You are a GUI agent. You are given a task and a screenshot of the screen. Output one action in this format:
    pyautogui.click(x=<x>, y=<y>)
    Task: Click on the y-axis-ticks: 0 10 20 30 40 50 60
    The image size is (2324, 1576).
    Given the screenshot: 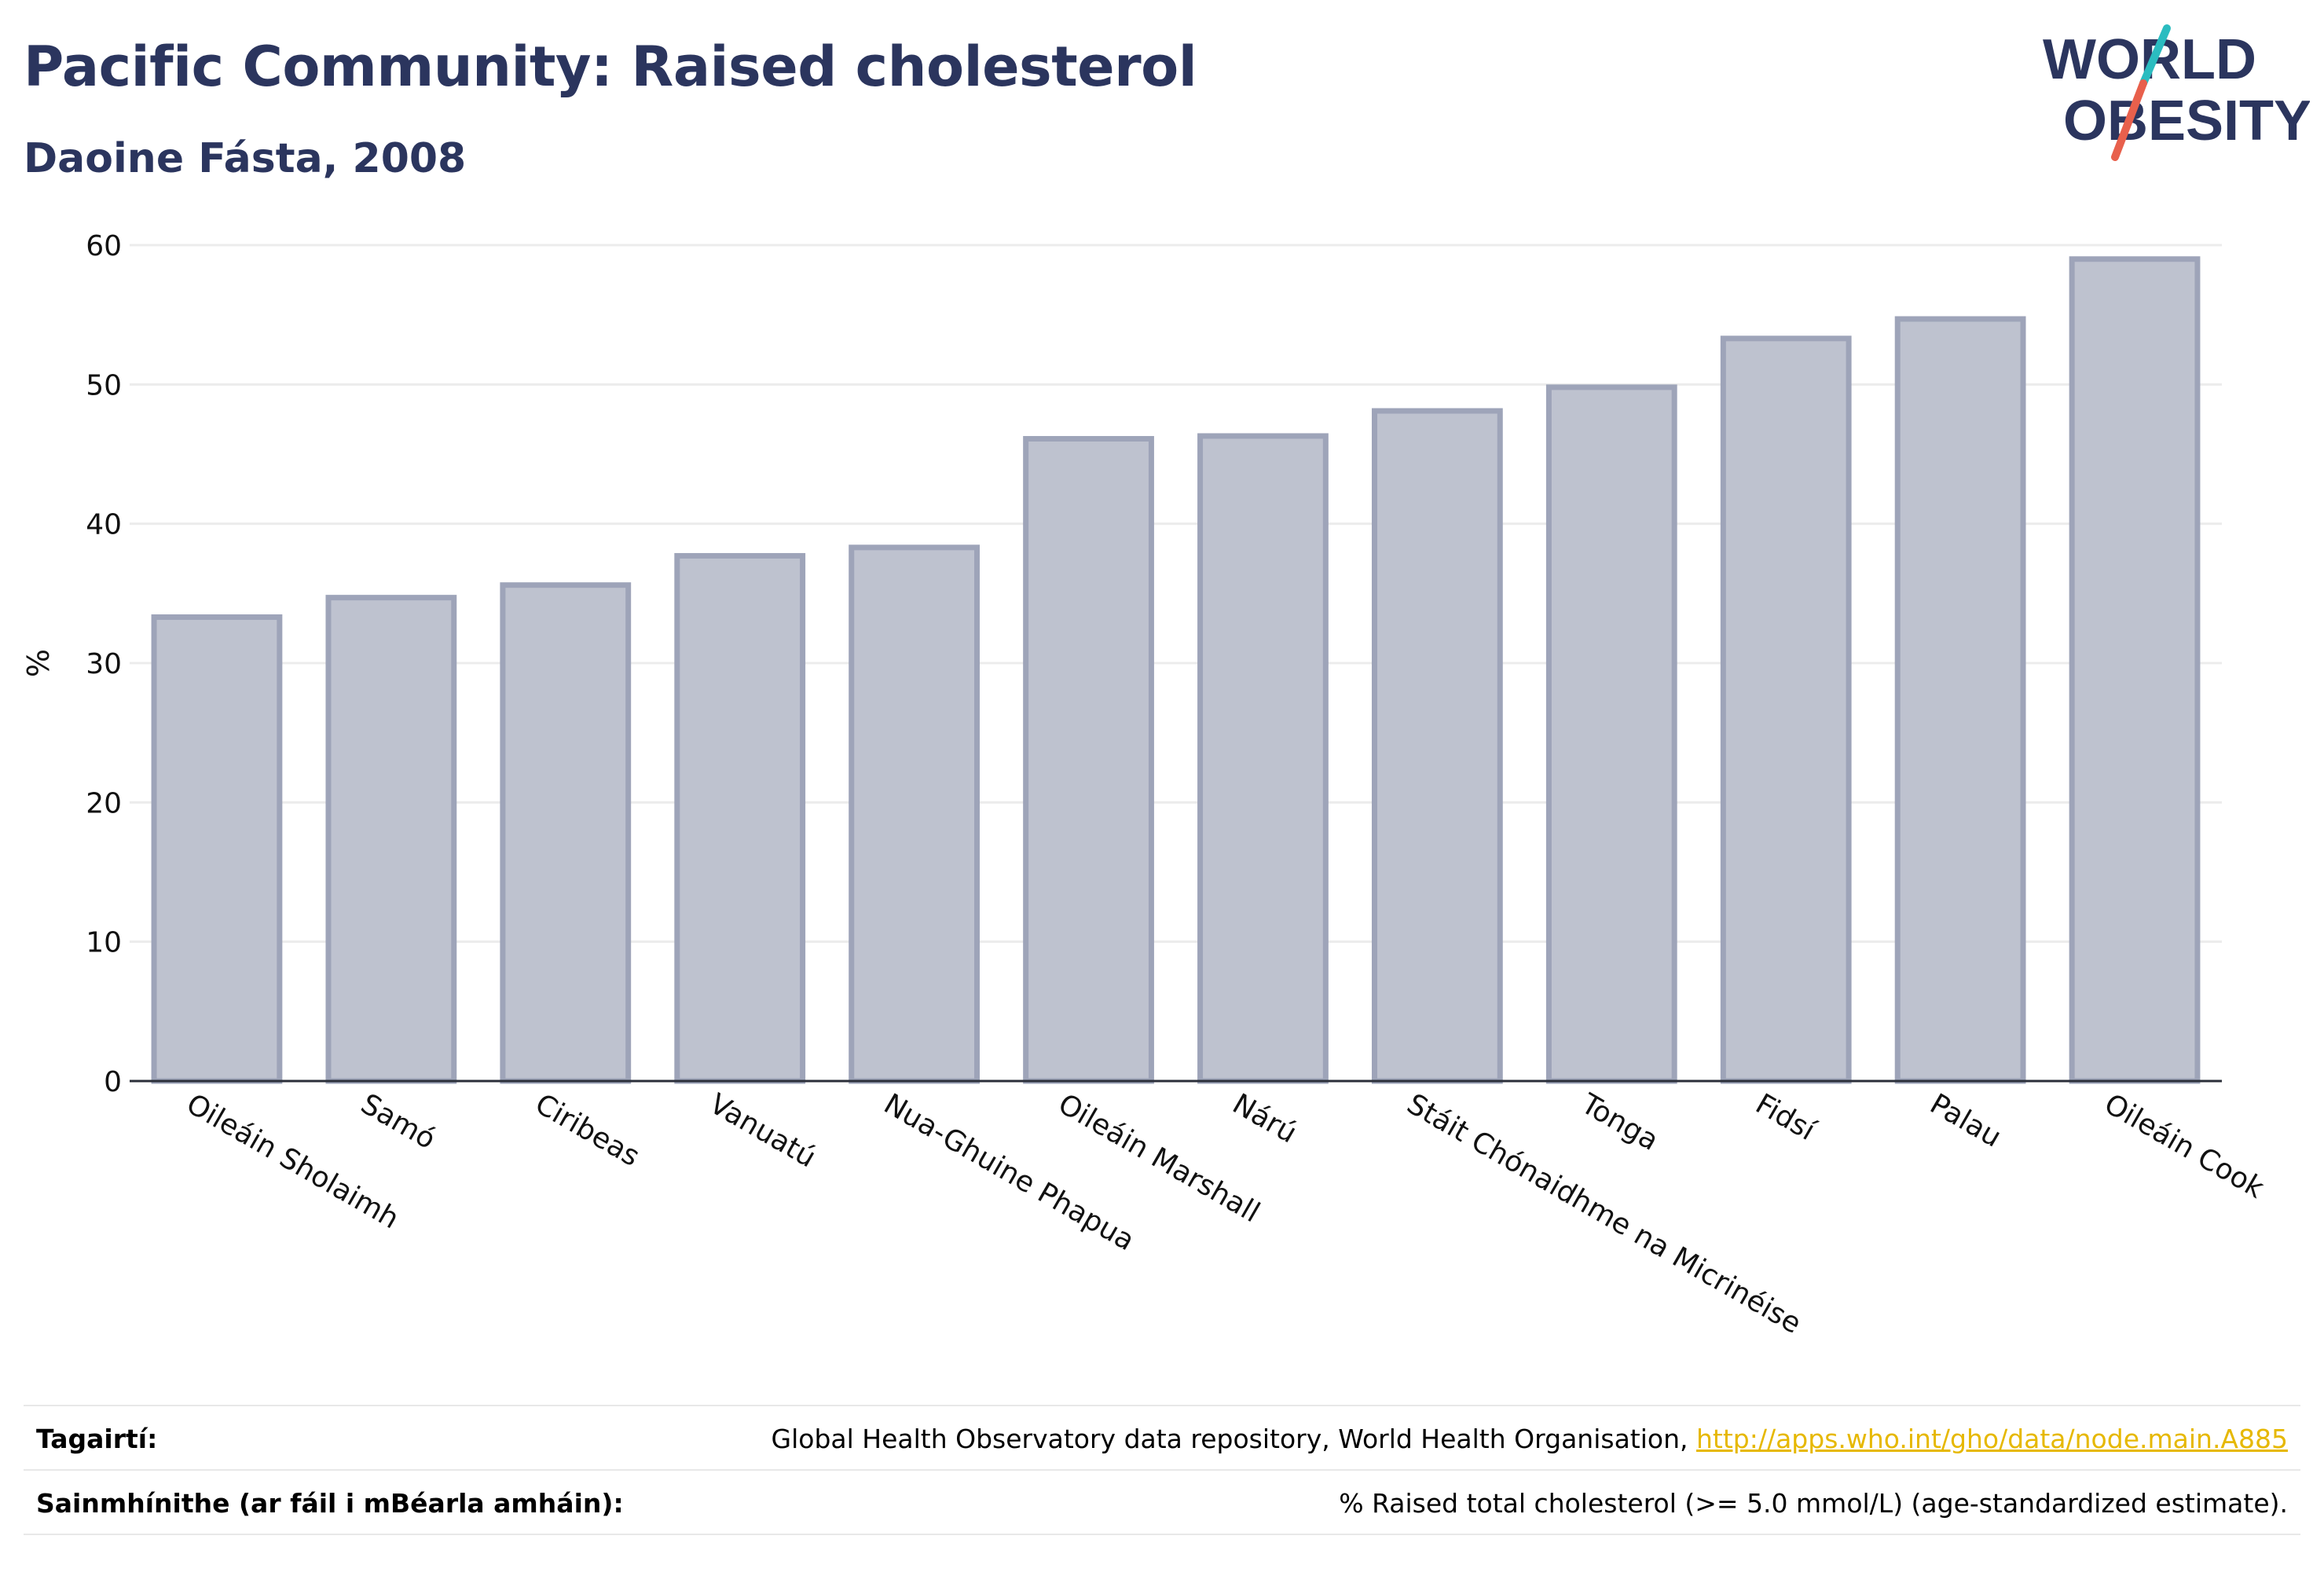 What is the action you would take?
    pyautogui.click(x=104, y=664)
    